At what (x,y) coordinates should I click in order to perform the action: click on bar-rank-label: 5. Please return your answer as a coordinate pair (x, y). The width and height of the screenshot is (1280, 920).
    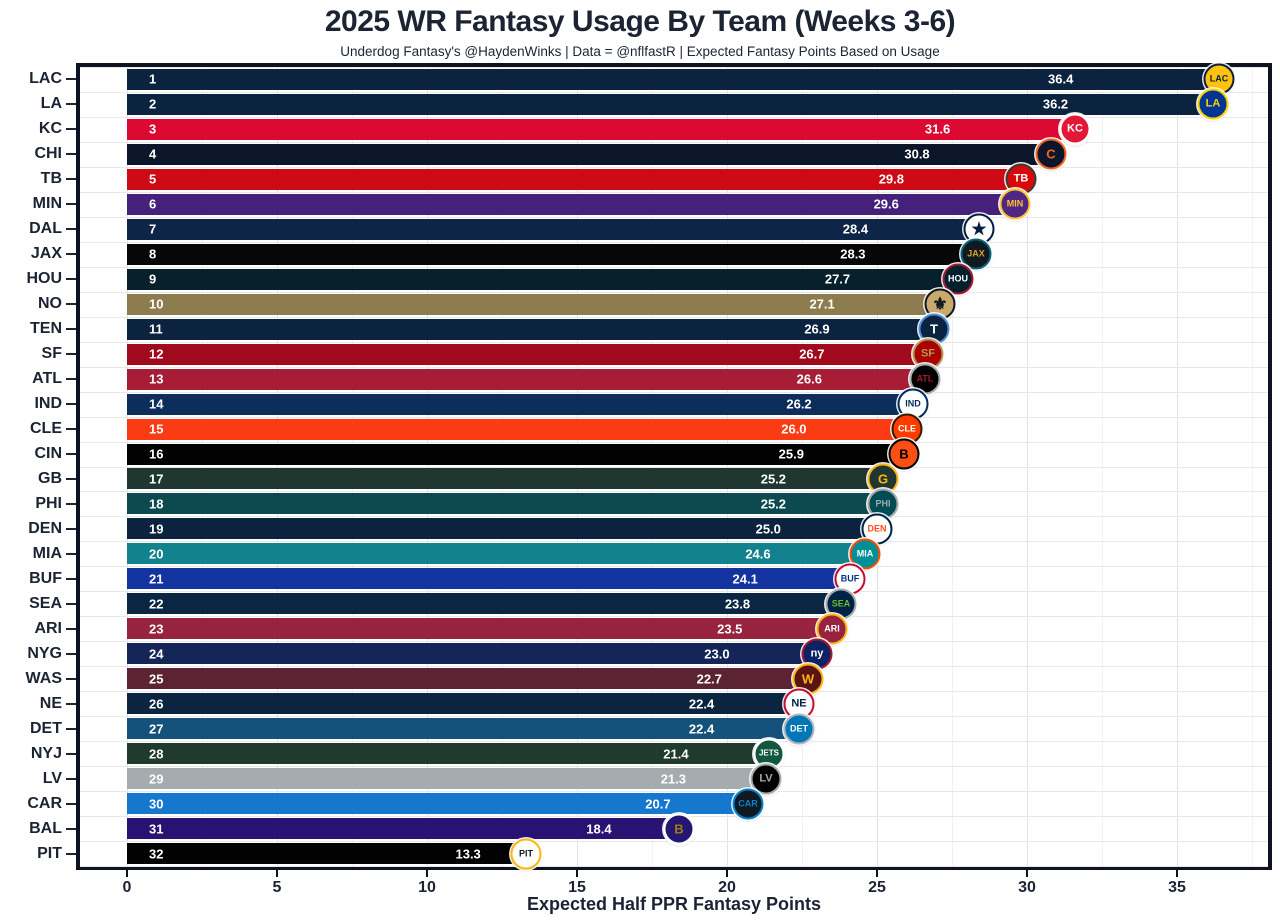
    Looking at the image, I should click on (153, 179).